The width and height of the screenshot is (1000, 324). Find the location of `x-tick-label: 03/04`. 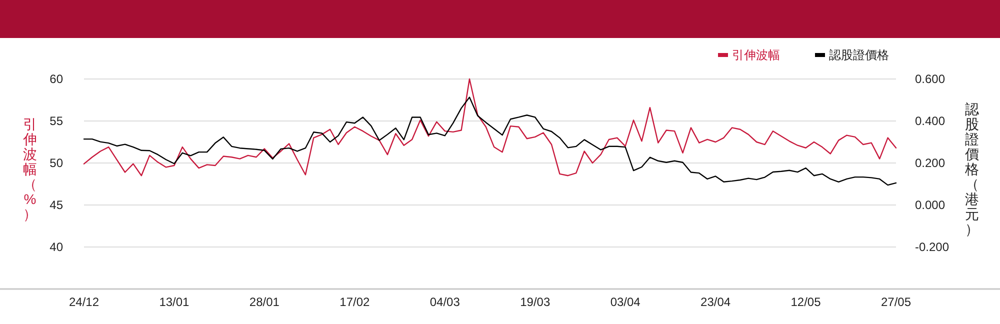

x-tick-label: 03/04 is located at coordinates (625, 302).